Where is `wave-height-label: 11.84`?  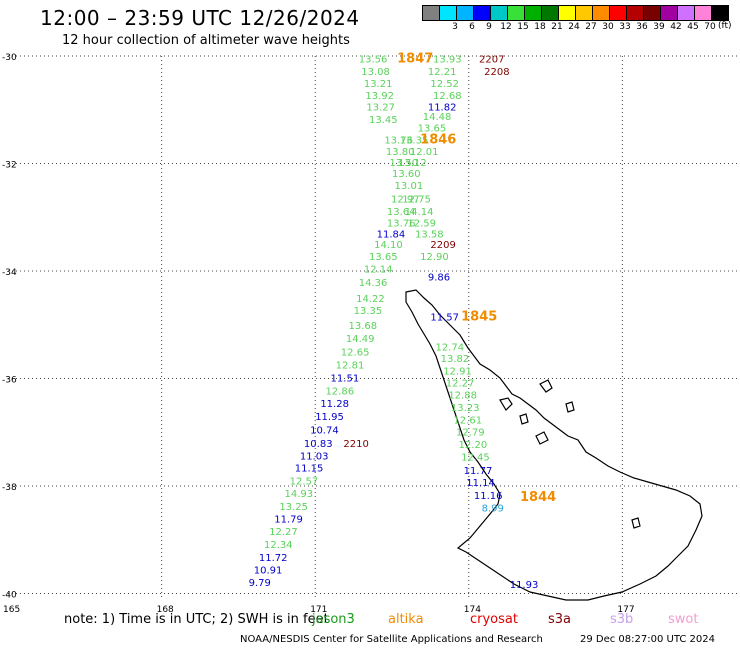 wave-height-label: 11.84 is located at coordinates (391, 234).